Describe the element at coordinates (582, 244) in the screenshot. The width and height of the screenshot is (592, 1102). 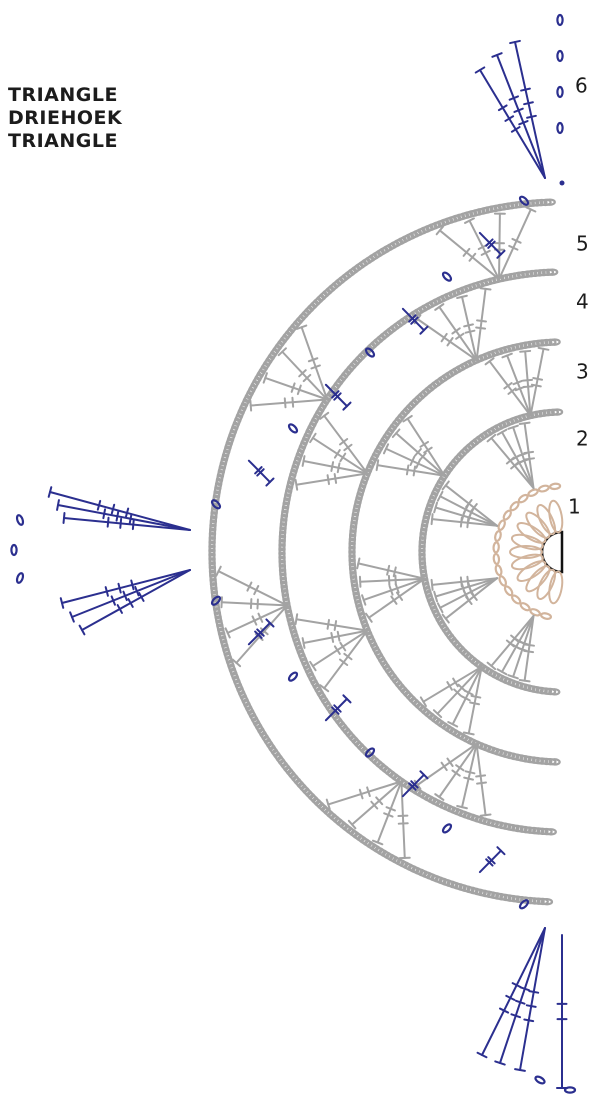
I see `round-label: 5` at that location.